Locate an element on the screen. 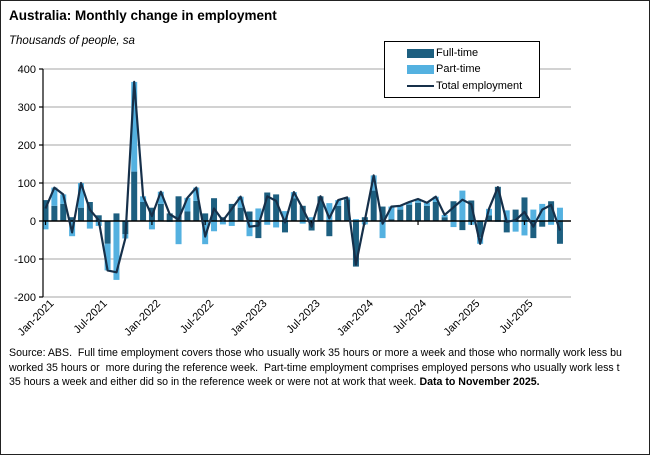 This screenshot has height=455, width=650. svg-text: Jan-2022 is located at coordinates (142, 318).